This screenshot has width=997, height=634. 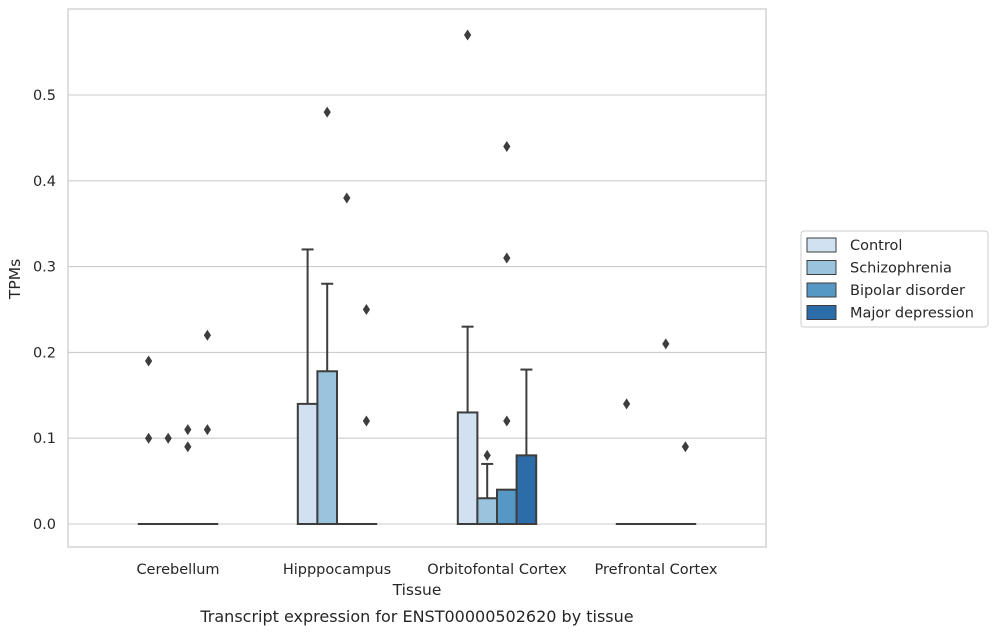 What do you see at coordinates (44, 268) in the screenshot?
I see `y-tick-label: 0.3` at bounding box center [44, 268].